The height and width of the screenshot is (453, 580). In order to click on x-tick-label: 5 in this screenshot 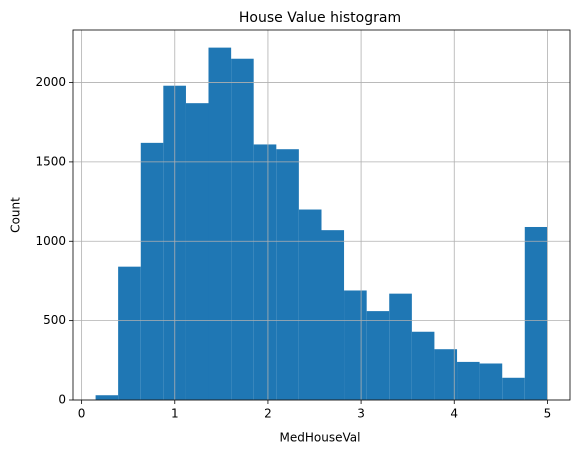, I will do `click(548, 414)`.